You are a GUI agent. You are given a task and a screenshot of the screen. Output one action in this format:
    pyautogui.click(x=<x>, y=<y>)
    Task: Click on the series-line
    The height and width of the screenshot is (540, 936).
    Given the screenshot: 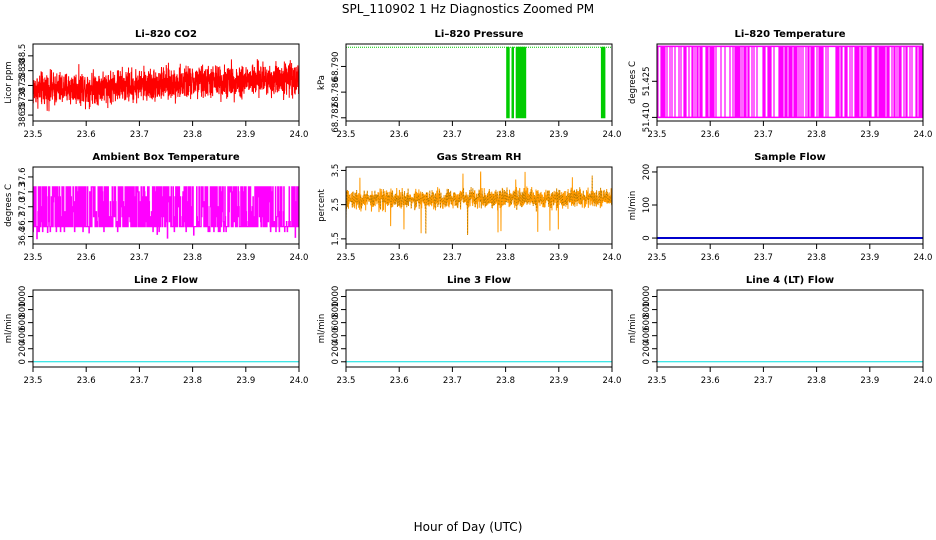 What is the action you would take?
    pyautogui.click(x=479, y=203)
    